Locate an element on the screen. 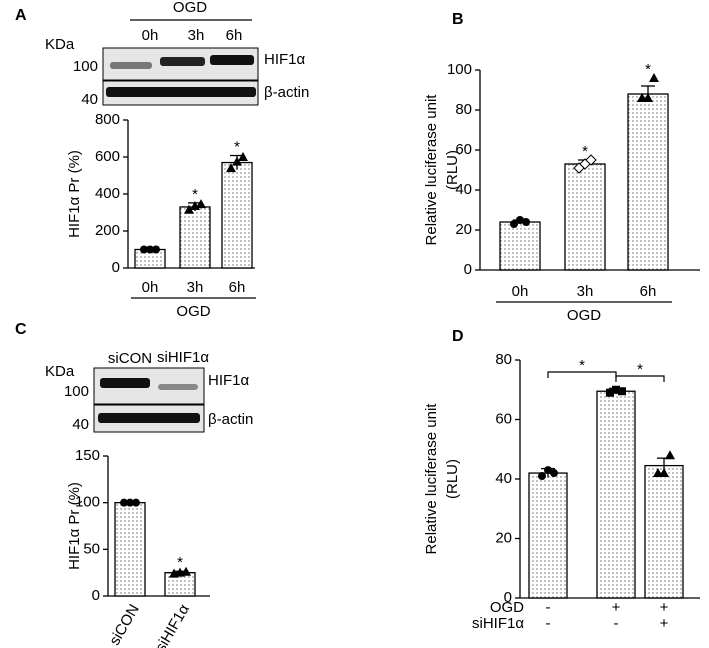  x-tick-label: siCON is located at coordinates (124, 624).